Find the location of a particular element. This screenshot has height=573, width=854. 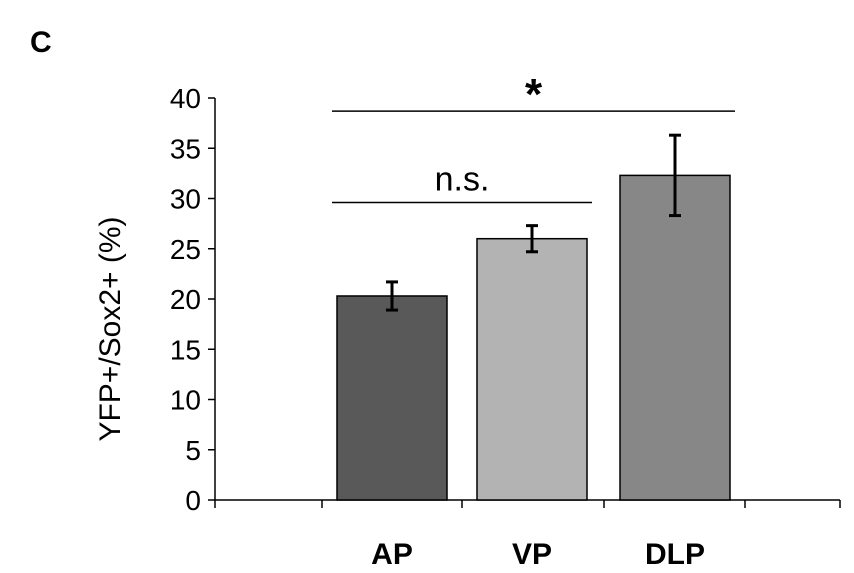

y-tick-label: 40 is located at coordinates (185, 98).